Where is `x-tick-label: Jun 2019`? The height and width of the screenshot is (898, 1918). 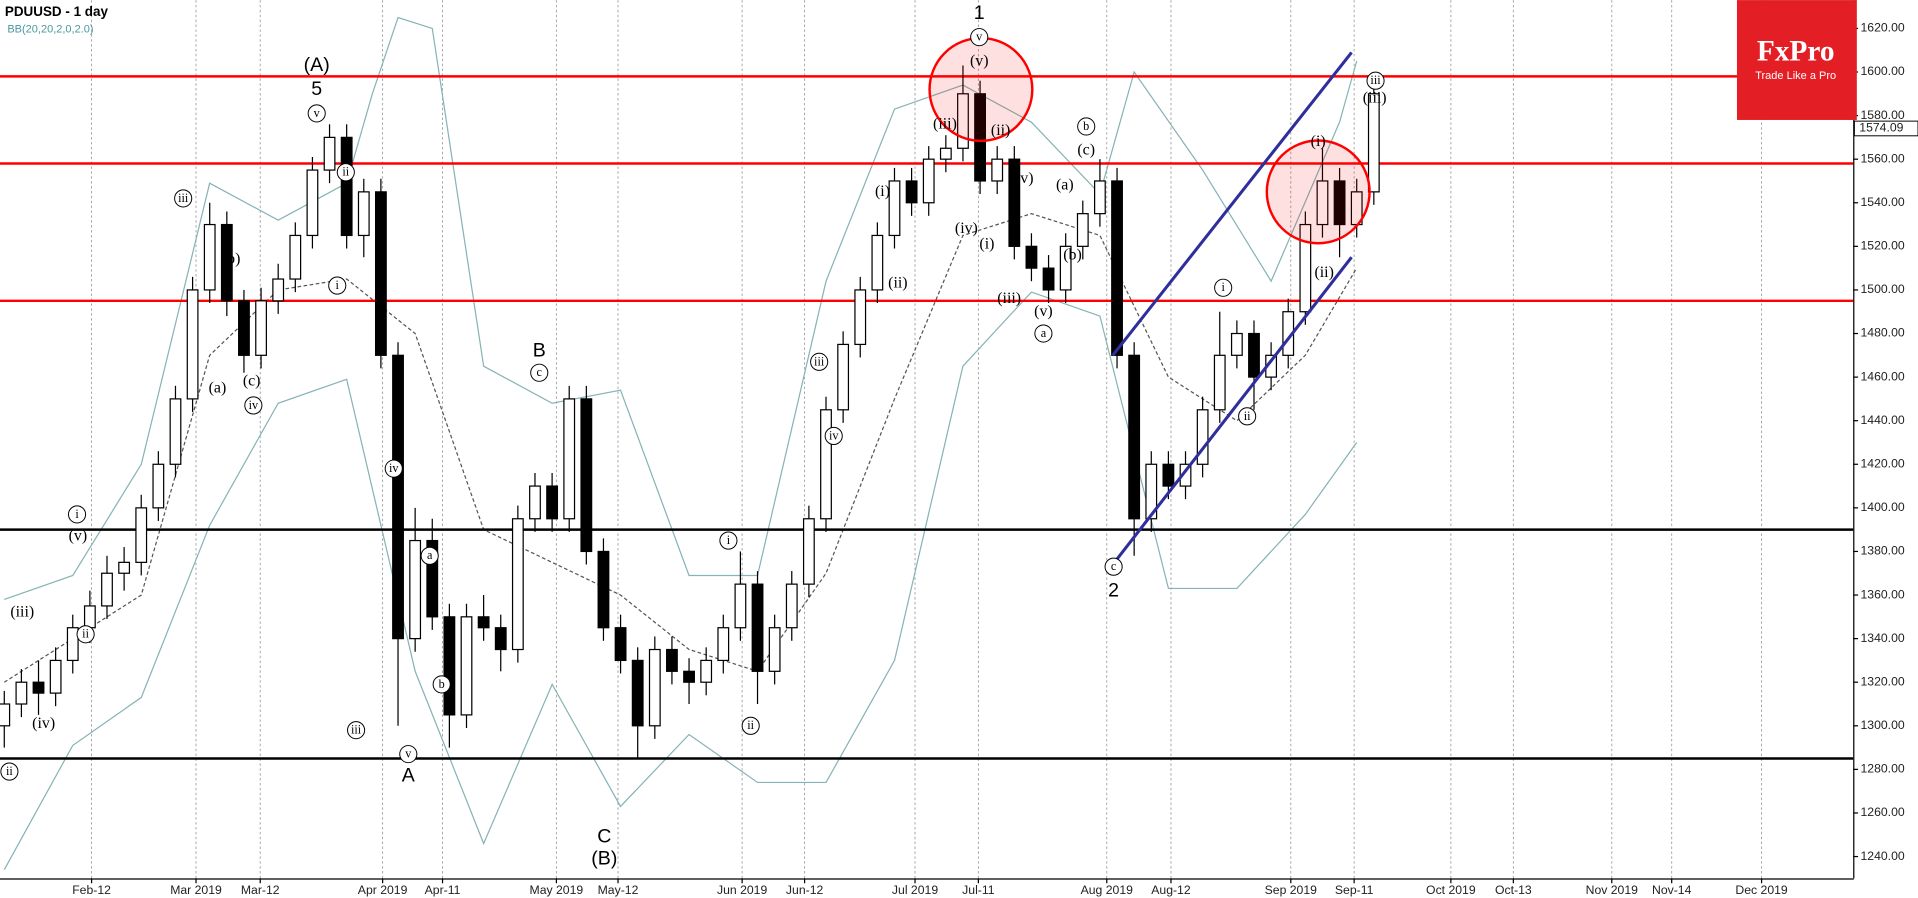
x-tick-label: Jun 2019 is located at coordinates (742, 890).